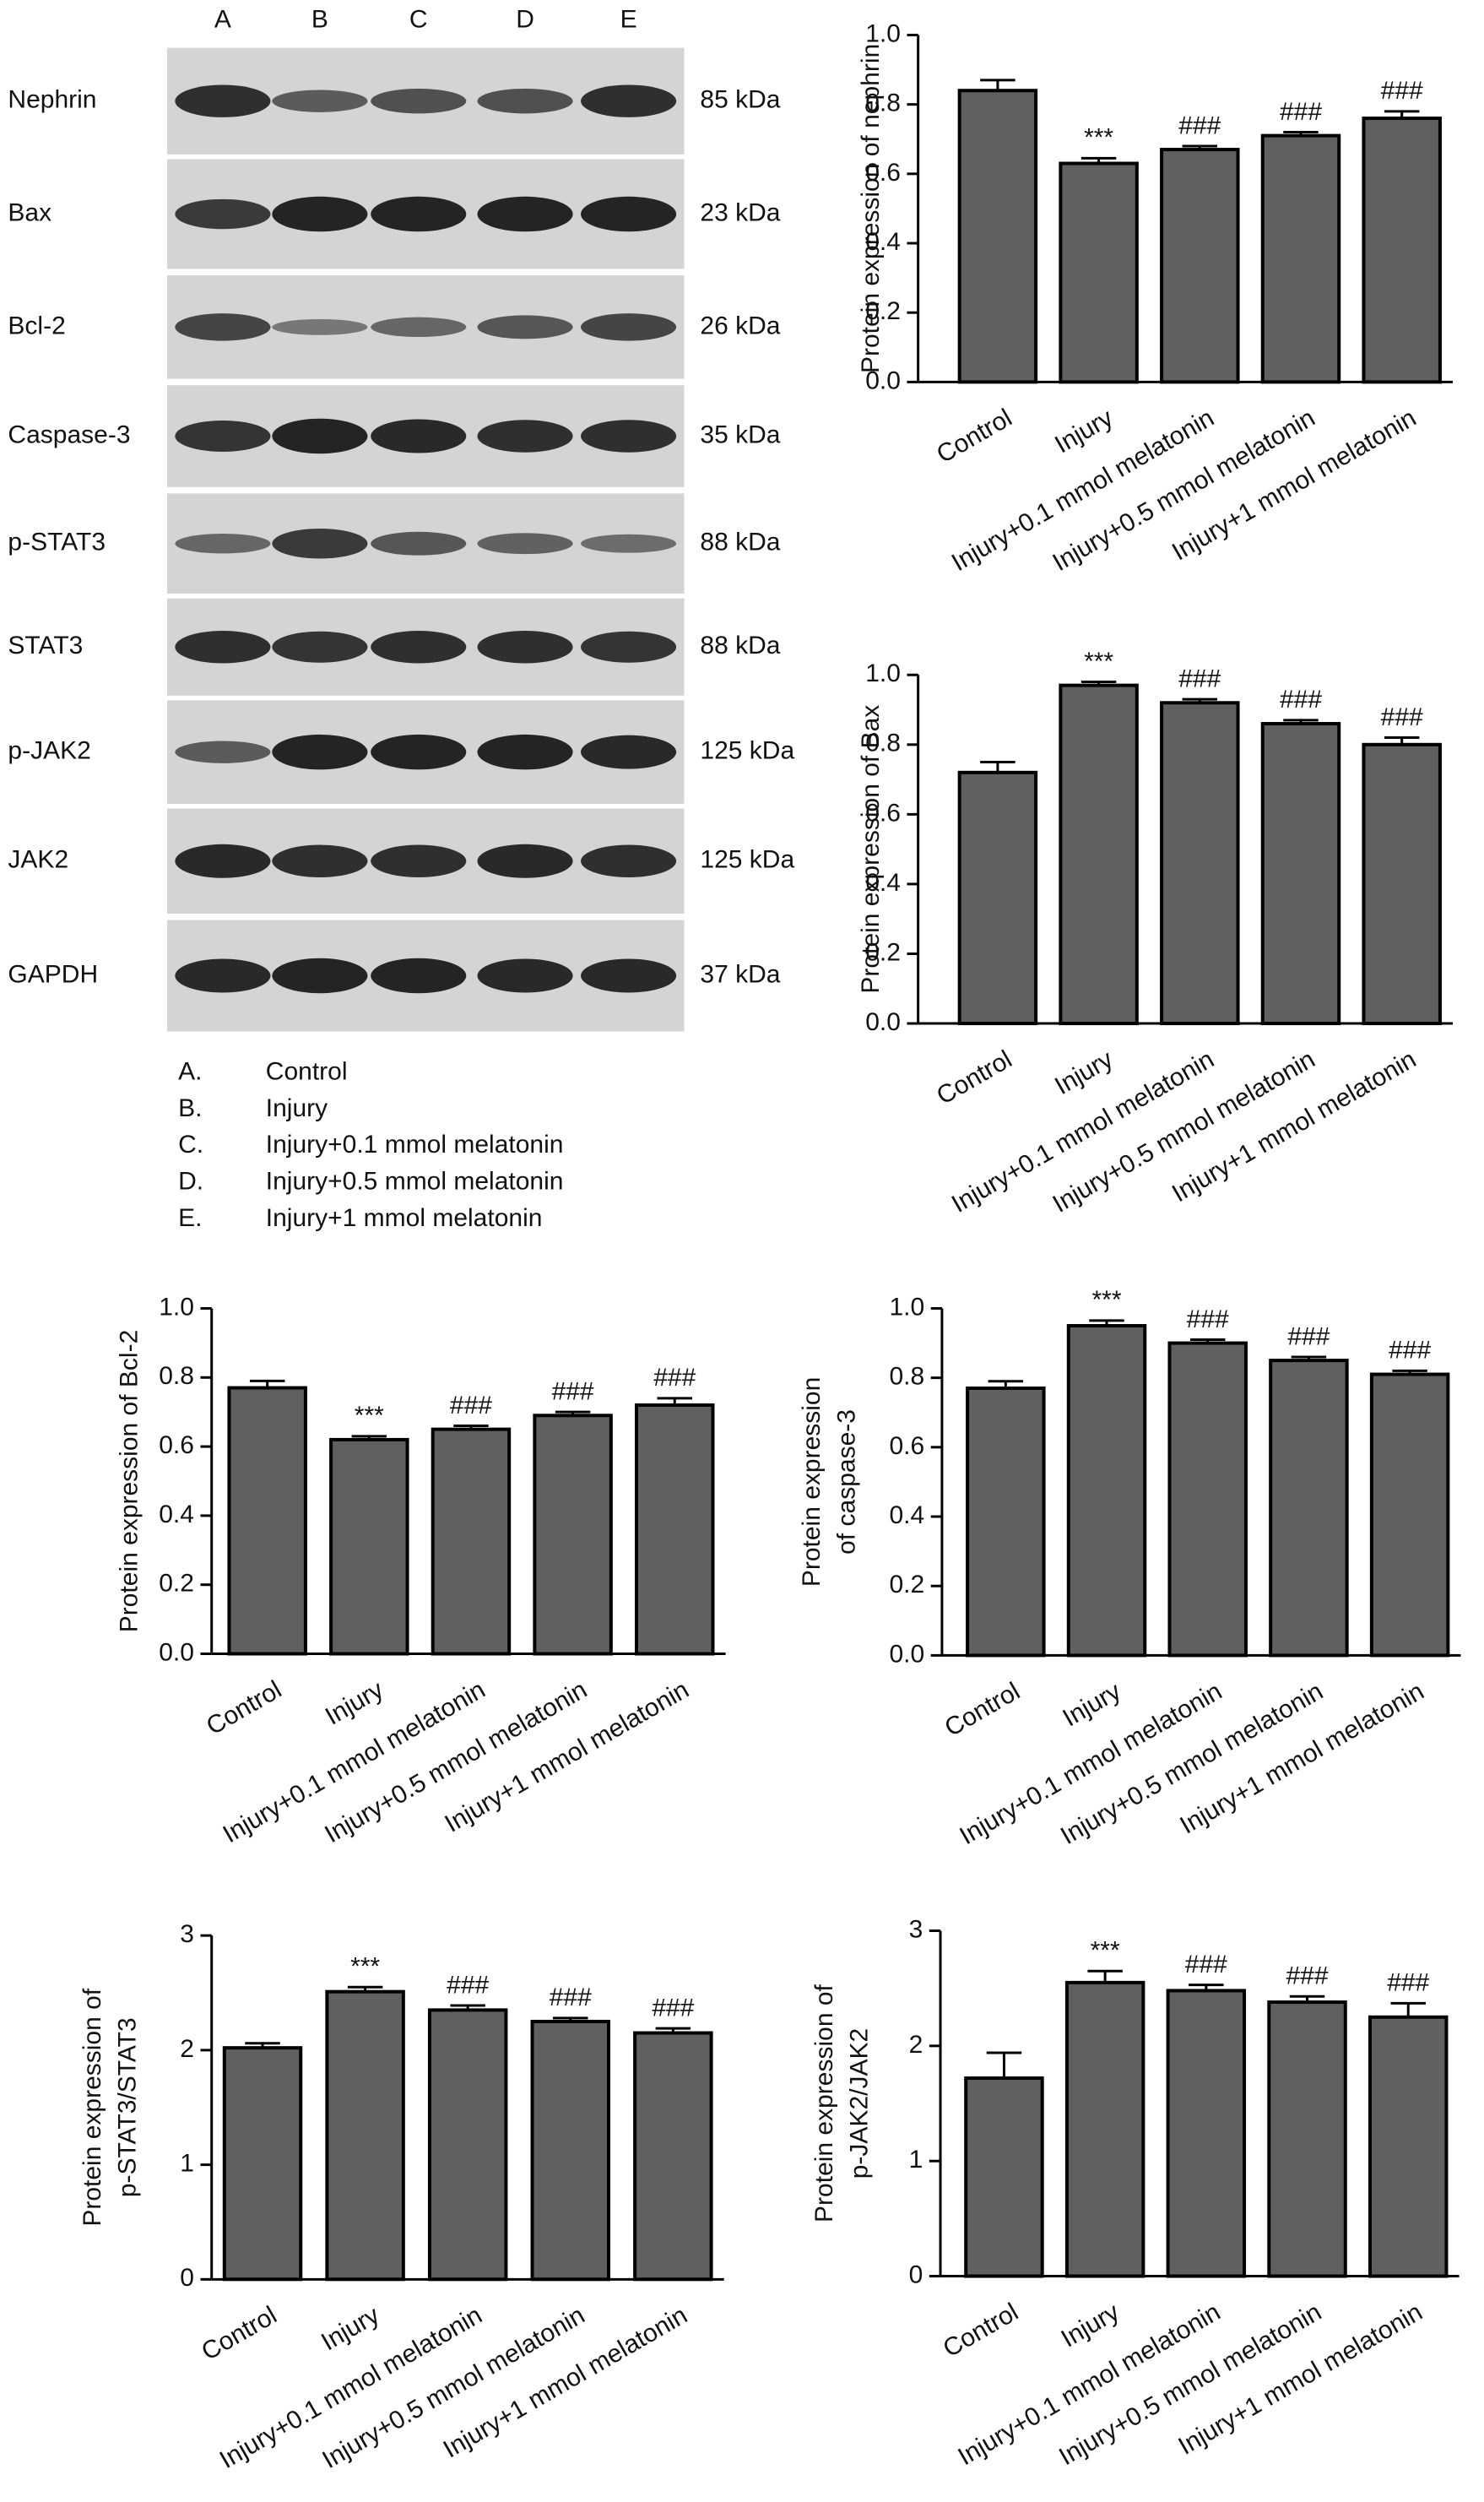 The image size is (1484, 2502). I want to click on protein-label: GAPDH, so click(53, 974).